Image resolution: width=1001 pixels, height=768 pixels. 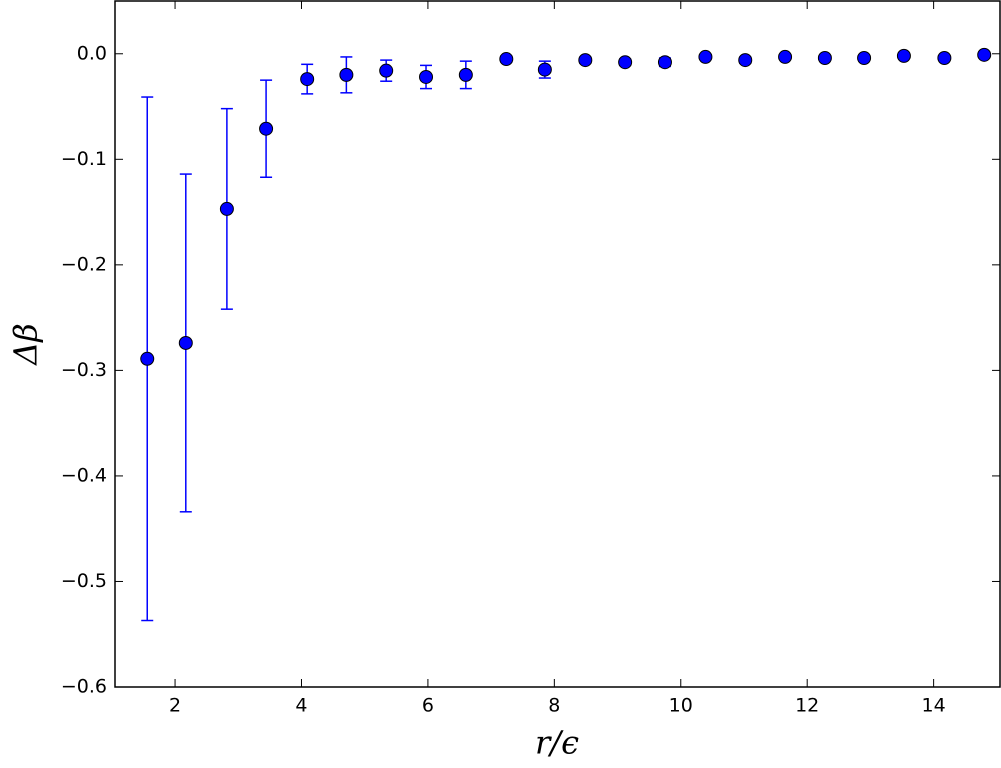 I want to click on x-tick-label: 8, so click(x=554, y=706).